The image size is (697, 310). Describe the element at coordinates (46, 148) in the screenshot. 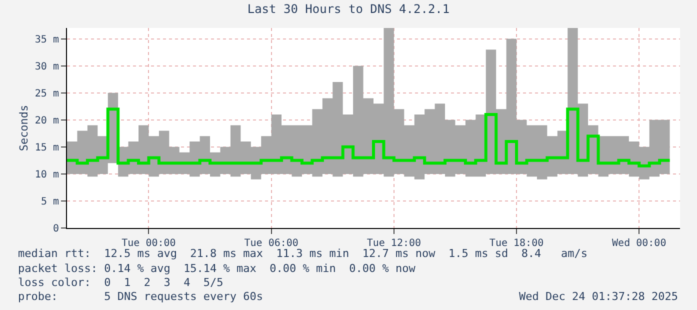

I see `y-tick-label: 15 m` at that location.